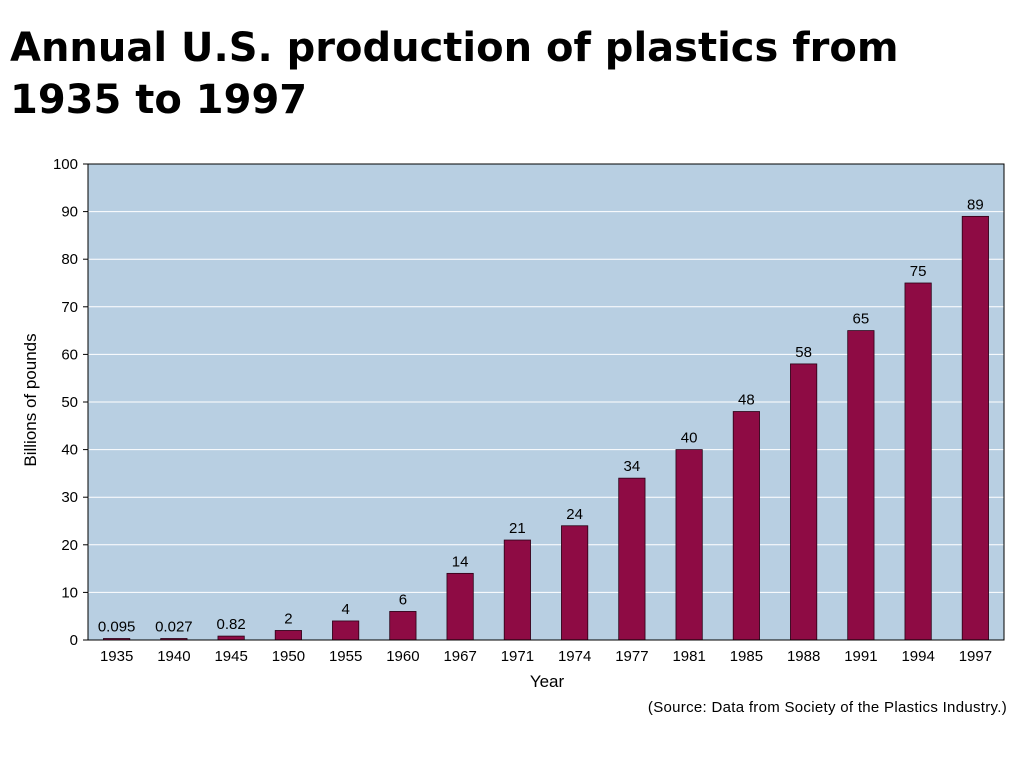 Image resolution: width=1024 pixels, height=768 pixels. I want to click on bar-value-label: 21, so click(517, 528).